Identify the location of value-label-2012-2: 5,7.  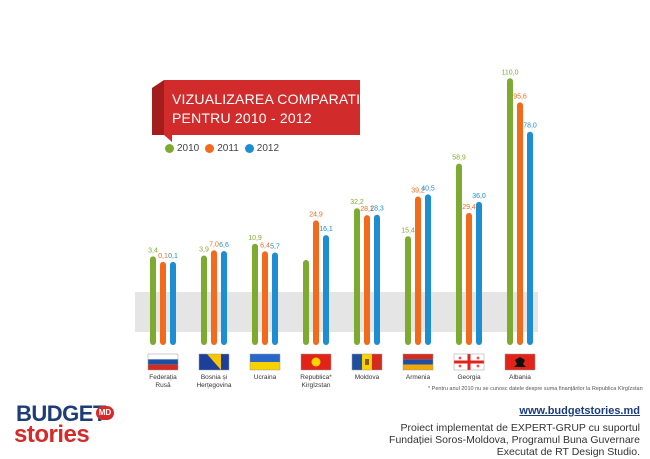
(275, 246).